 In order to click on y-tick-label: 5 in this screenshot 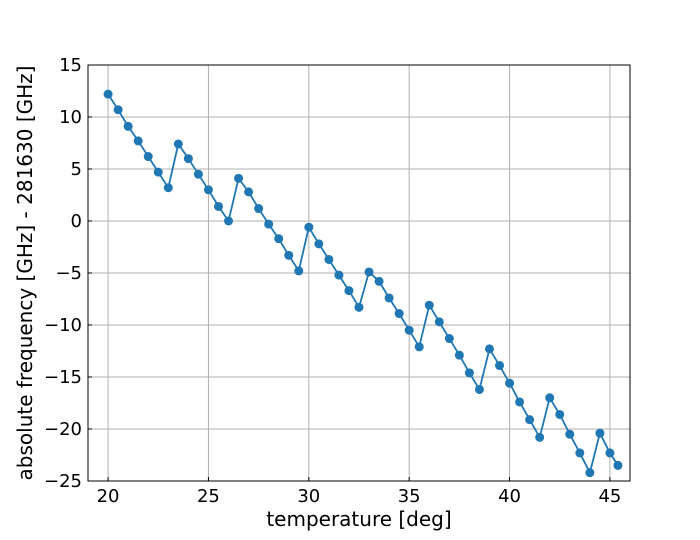, I will do `click(76, 169)`.